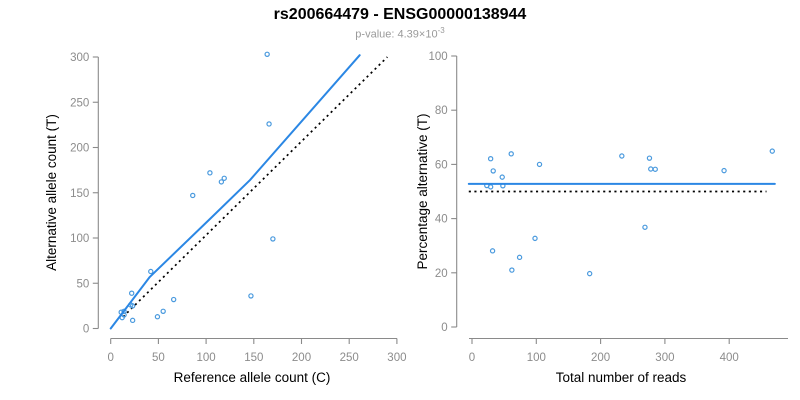  What do you see at coordinates (621, 377) in the screenshot?
I see `x-axis-title: Total number of reads` at bounding box center [621, 377].